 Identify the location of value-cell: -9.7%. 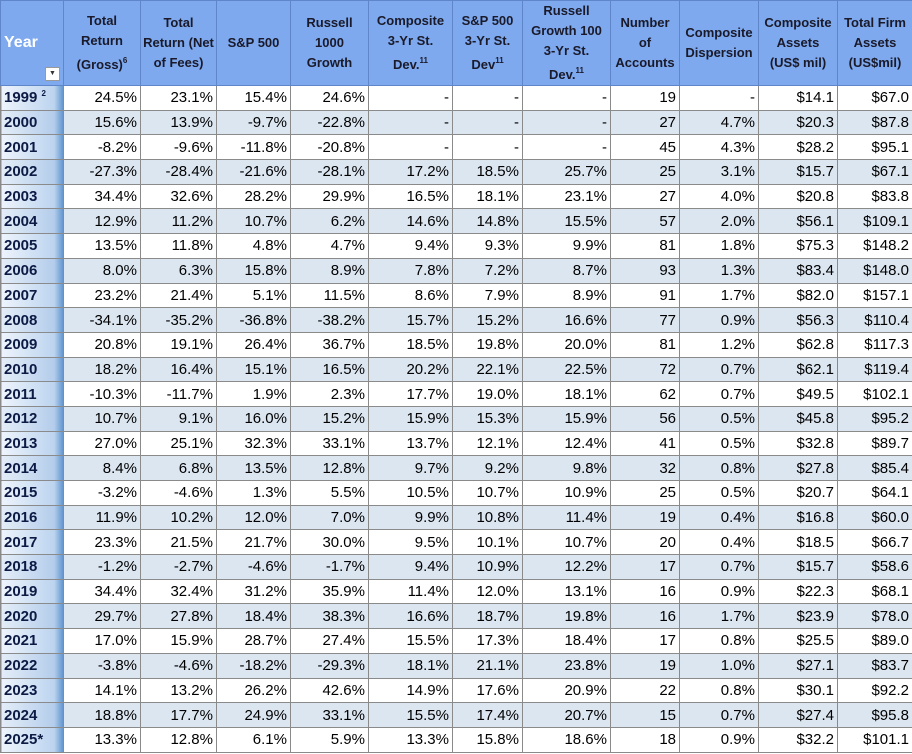
(253, 122).